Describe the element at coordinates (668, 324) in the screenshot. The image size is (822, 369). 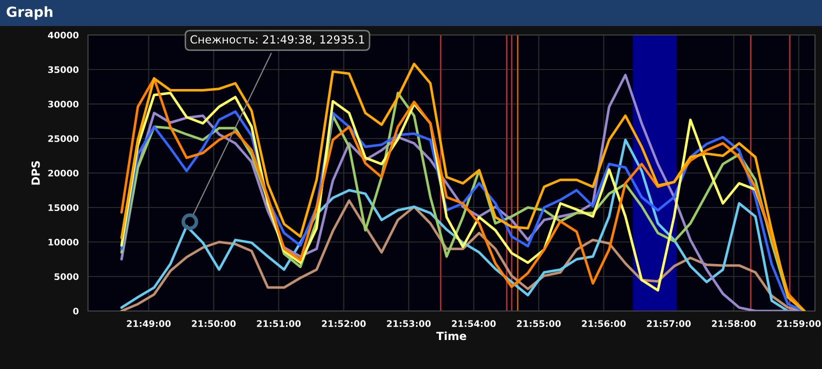
I see `x-tick-label: 21:57:00` at that location.